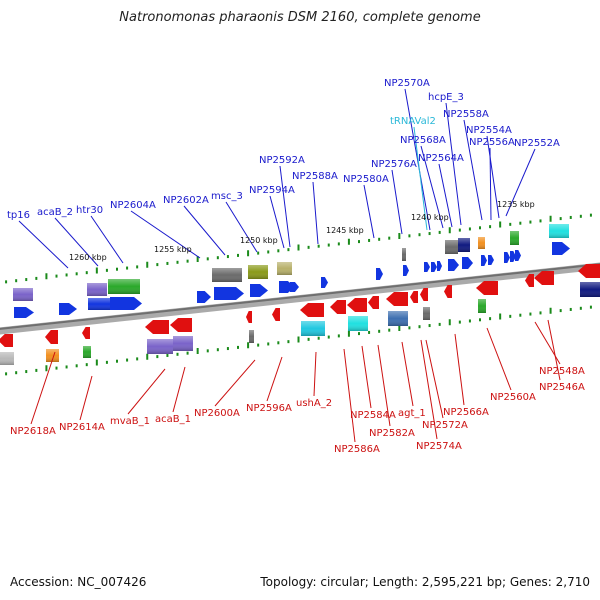  Describe the element at coordinates (537, 143) in the screenshot. I see `gene-label-np2552a: NP2552A` at that location.